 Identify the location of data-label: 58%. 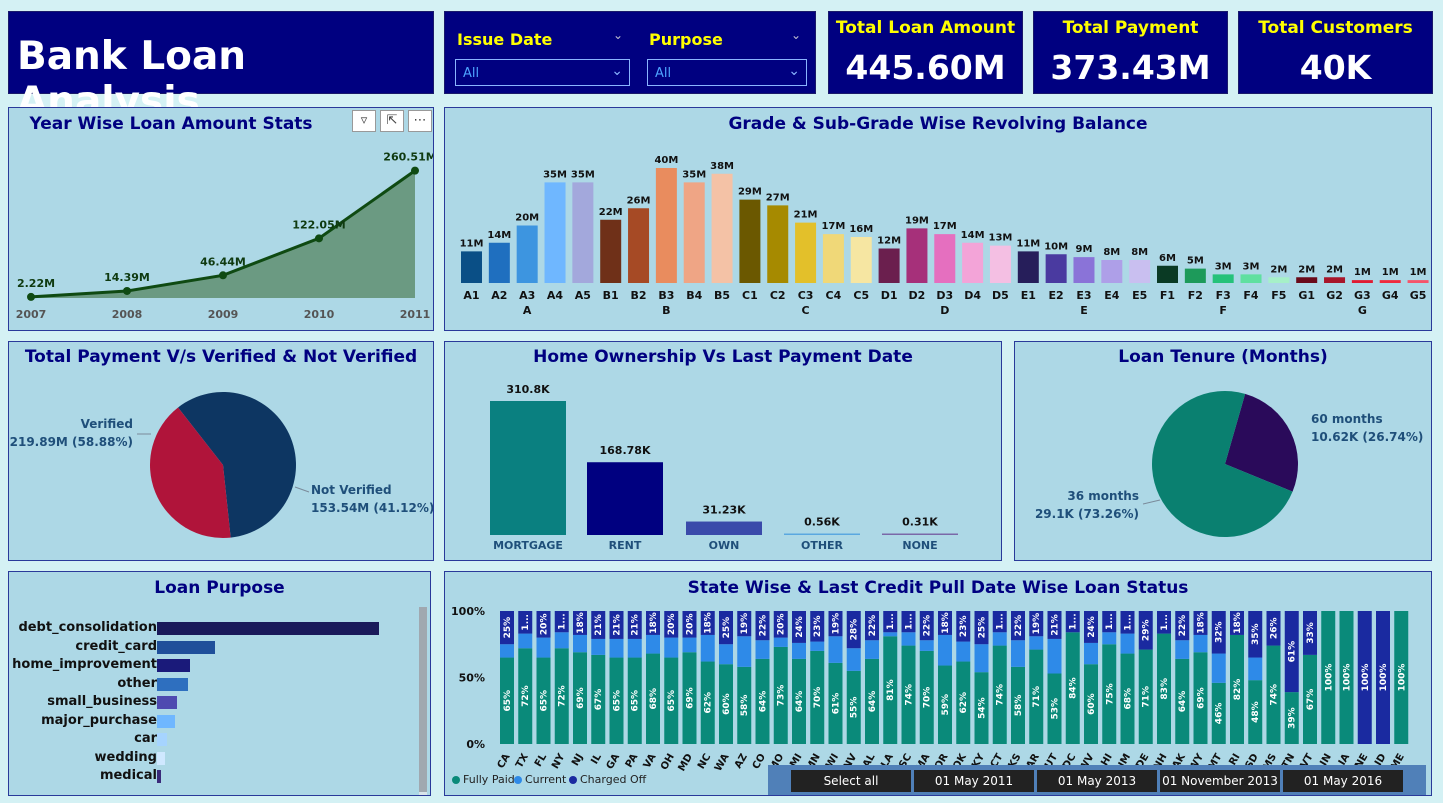
(1019, 706).